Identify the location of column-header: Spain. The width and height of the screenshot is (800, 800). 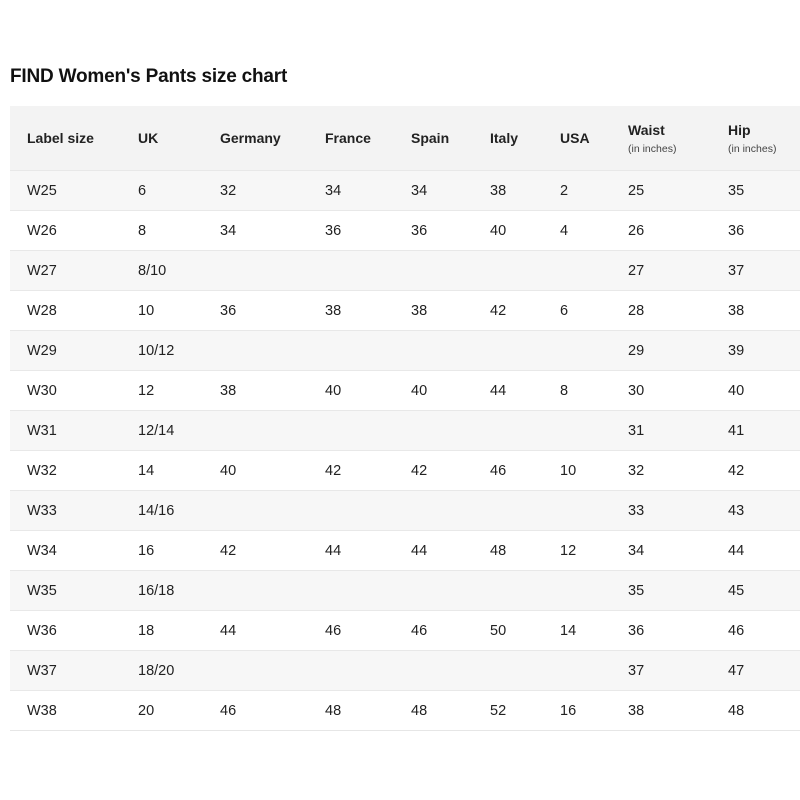
(430, 138).